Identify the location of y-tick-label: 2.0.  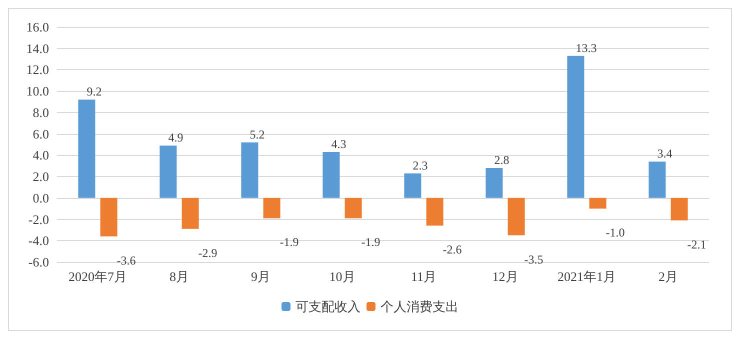
(40, 176).